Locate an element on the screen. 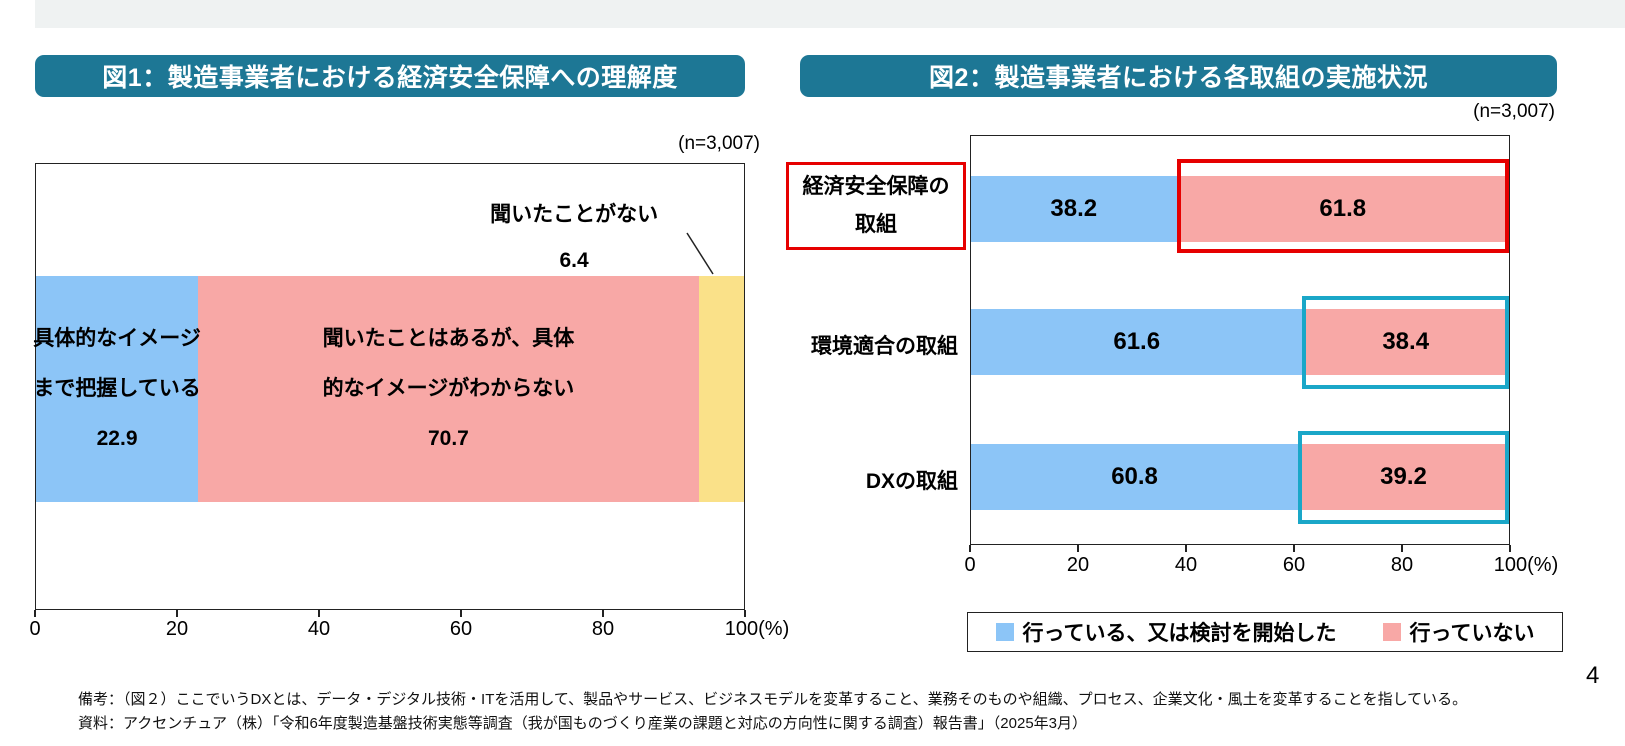  legend-item-notdone: 行っていない is located at coordinates (1458, 632).